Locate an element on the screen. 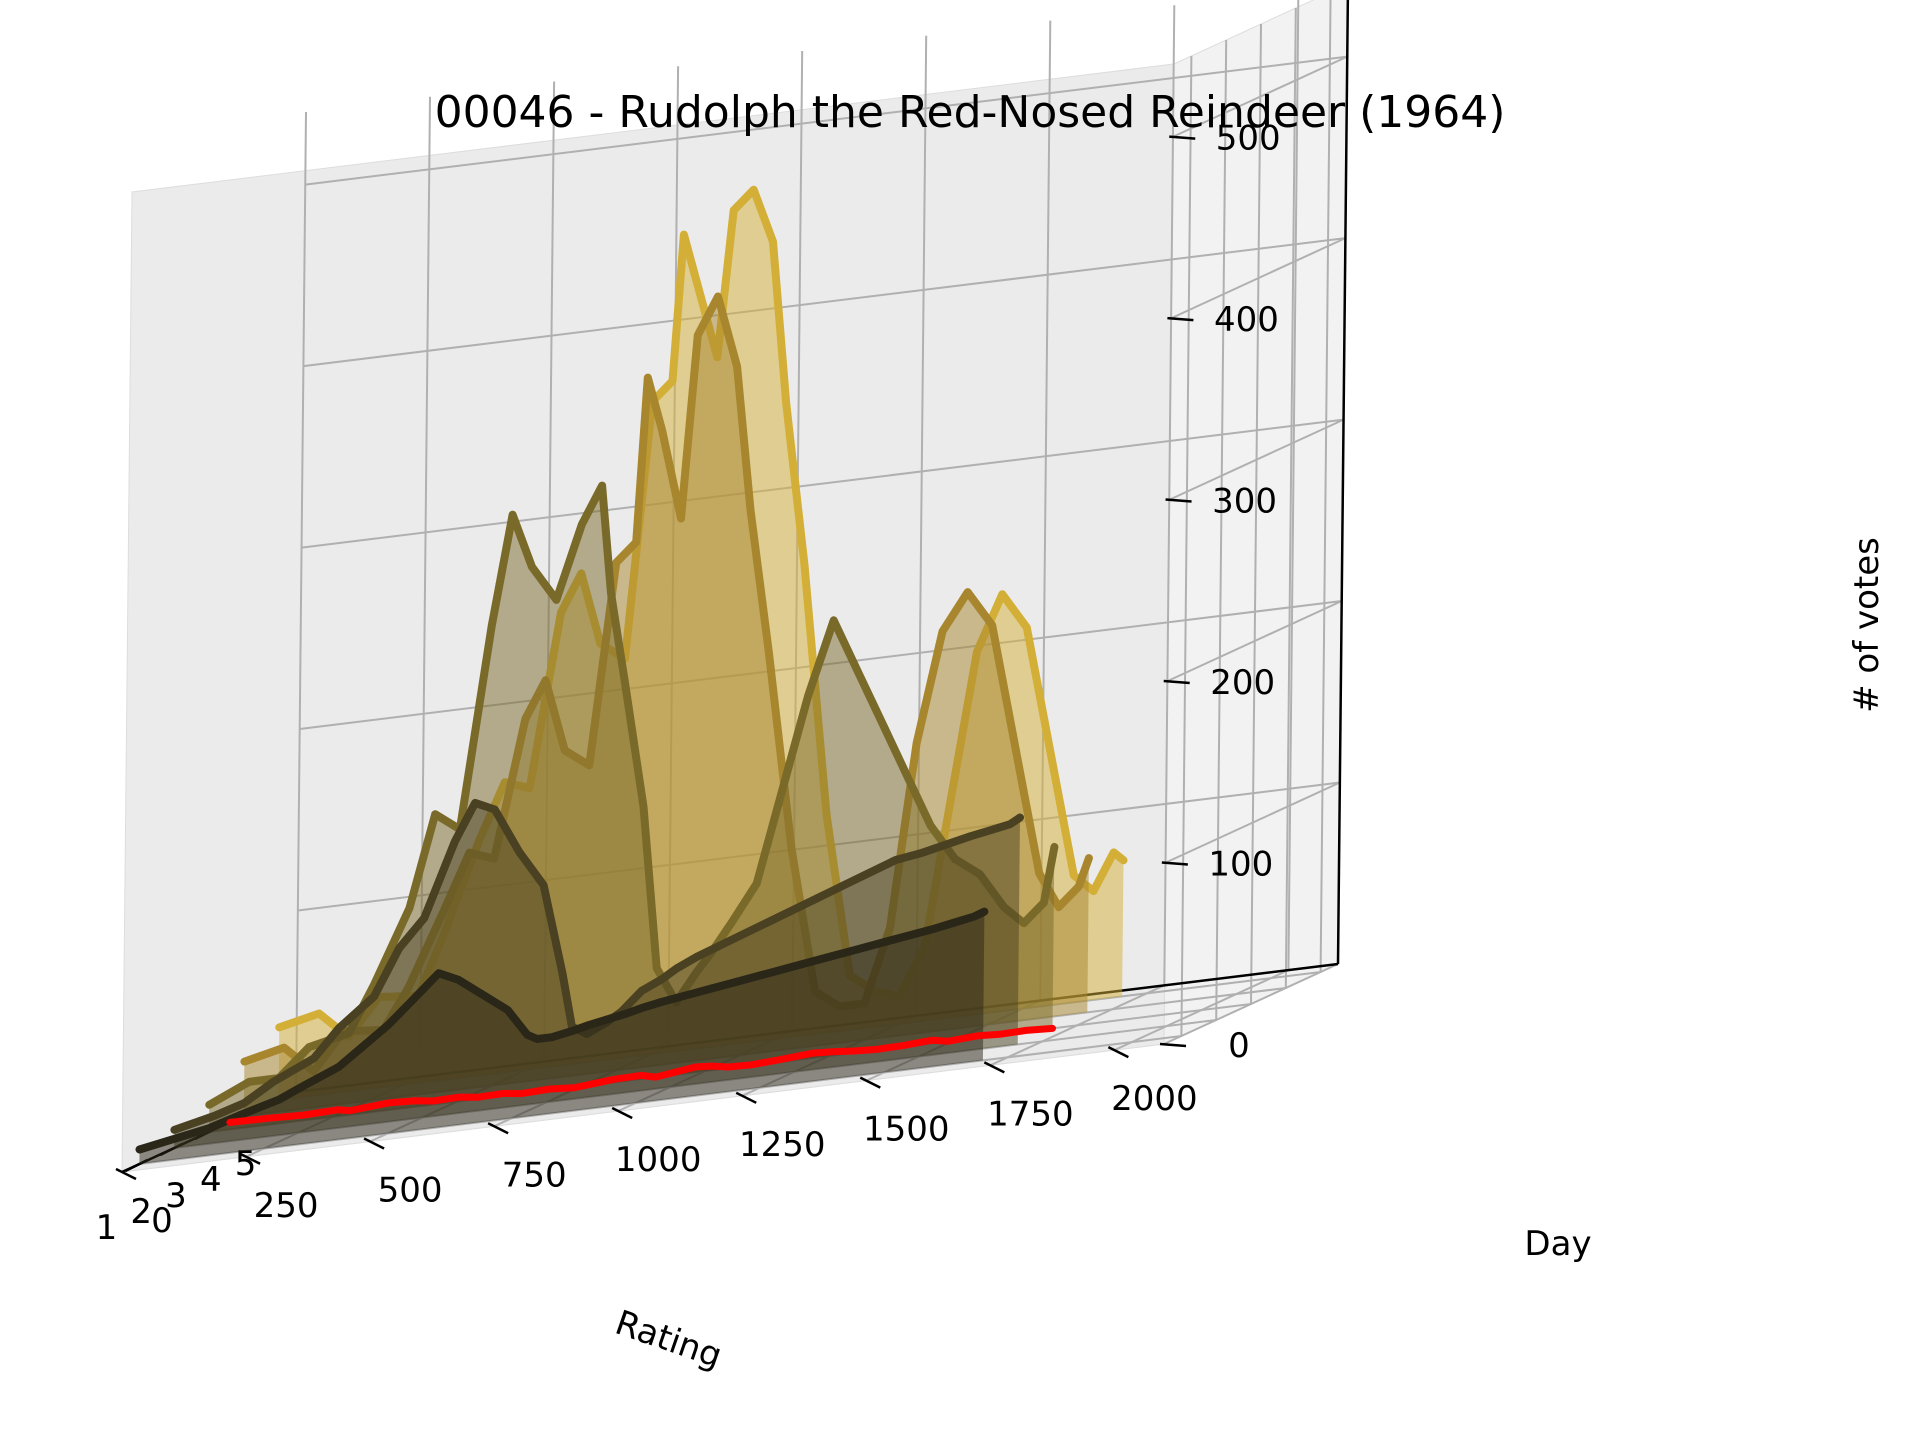  z-tick-label: 300 is located at coordinates (1244, 502).